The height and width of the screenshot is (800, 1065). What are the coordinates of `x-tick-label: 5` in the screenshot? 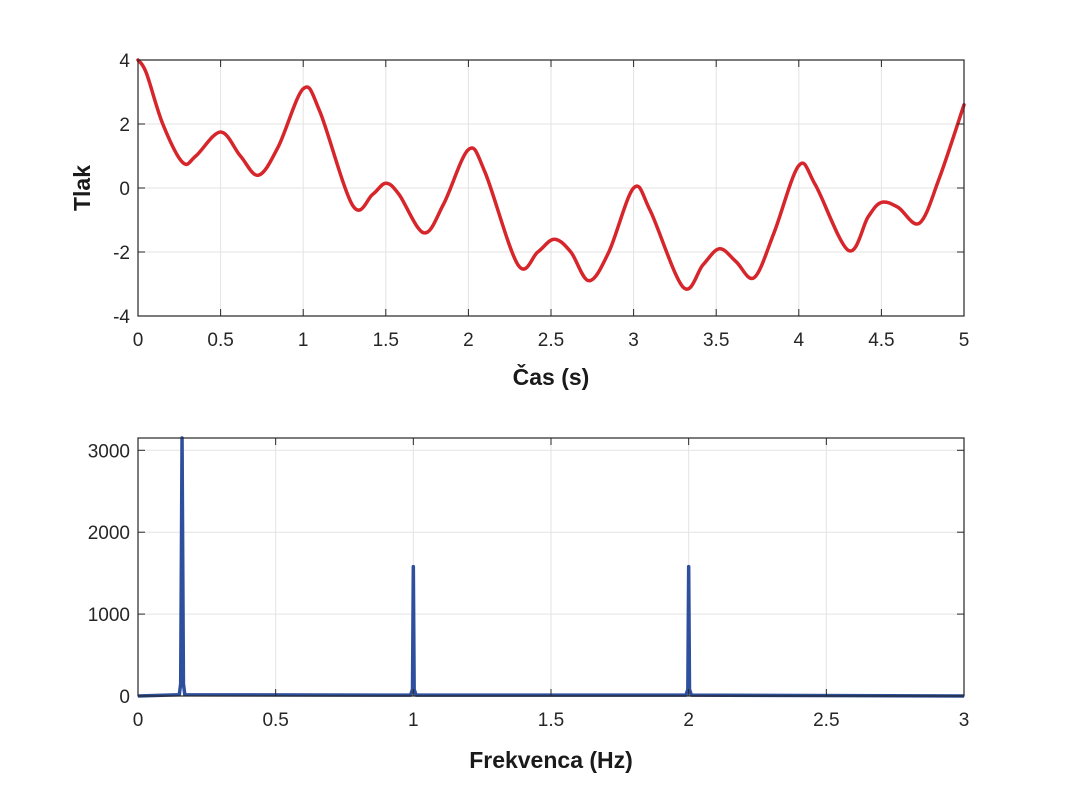 It's located at (964, 340).